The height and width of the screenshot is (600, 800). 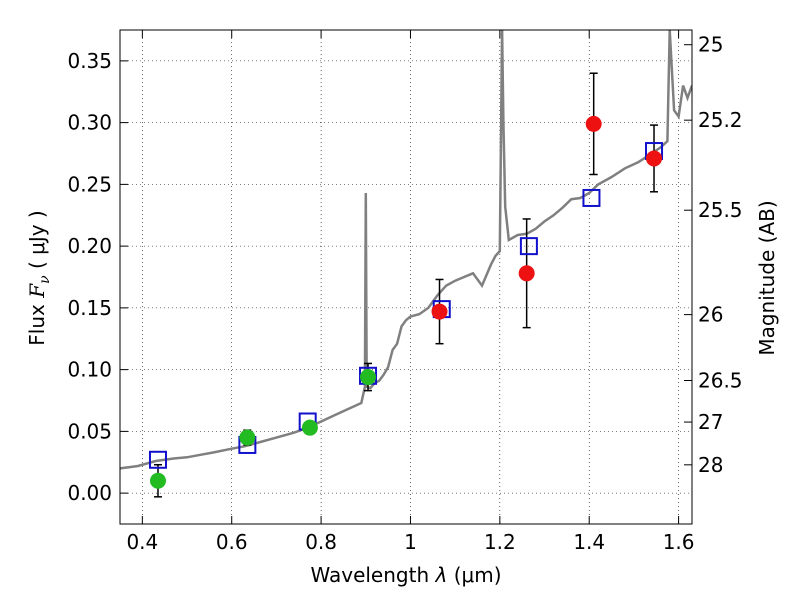 What do you see at coordinates (232, 542) in the screenshot?
I see `x-tick-label: 0.6` at bounding box center [232, 542].